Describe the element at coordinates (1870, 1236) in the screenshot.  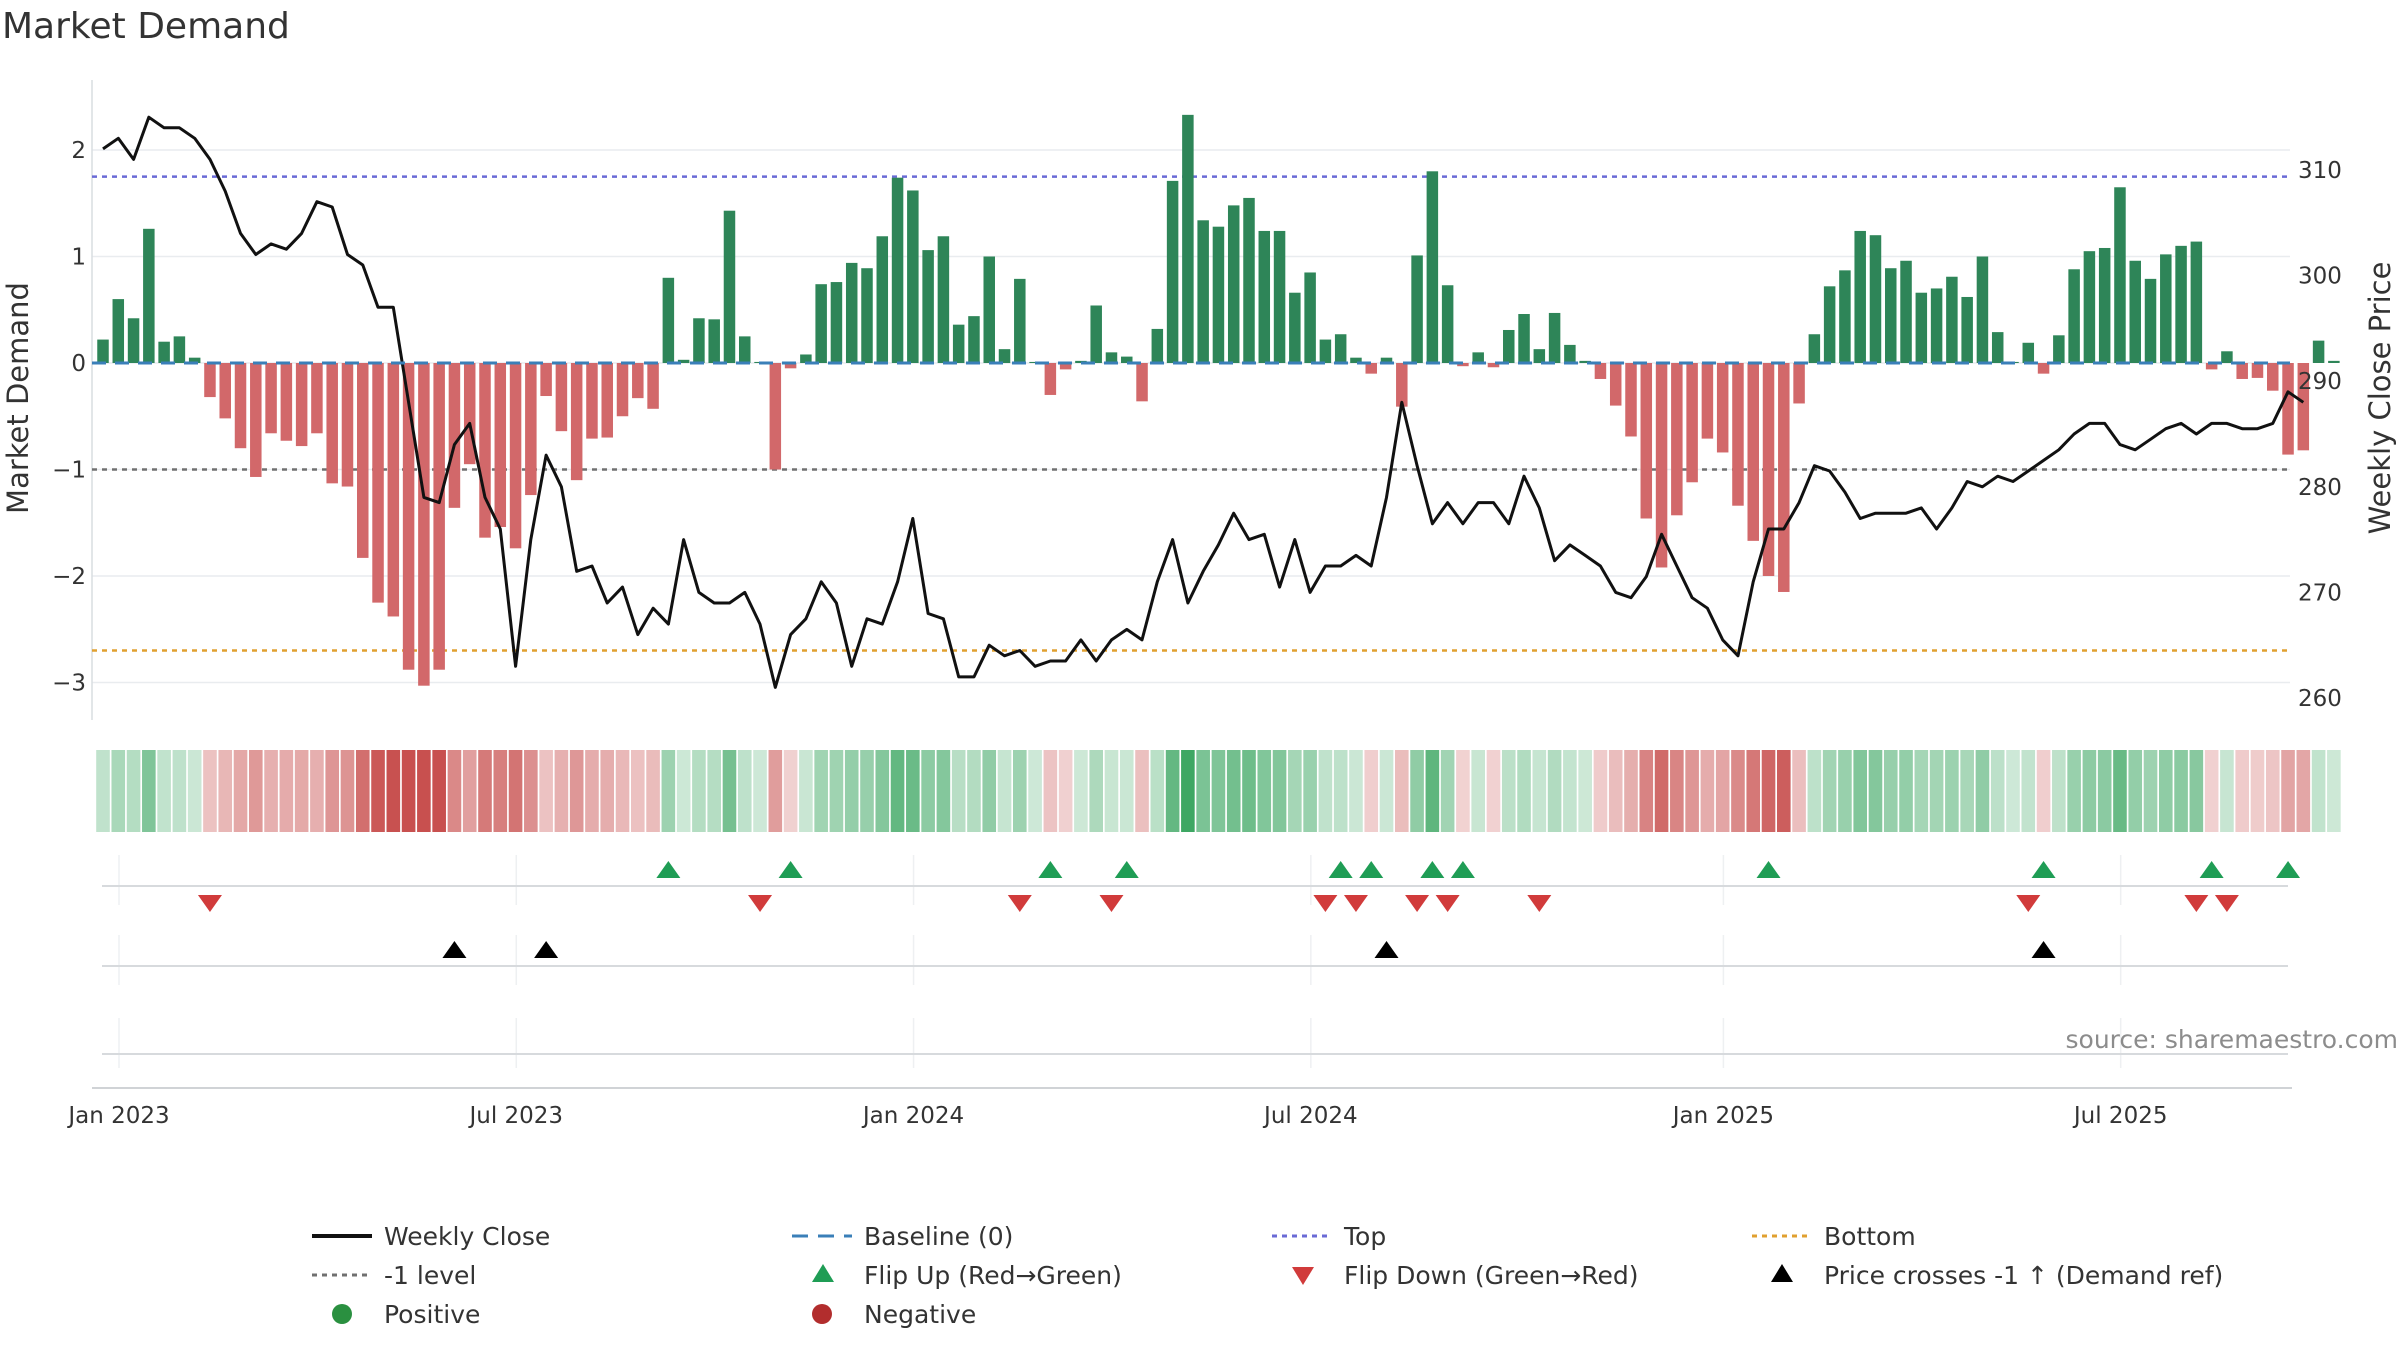
I see `legend-bottom: Bottom` at that location.